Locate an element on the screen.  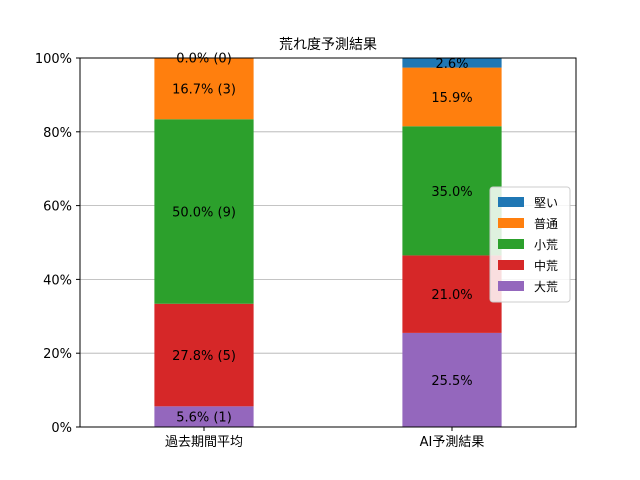
y-tick-label: 60% is located at coordinates (57, 207).